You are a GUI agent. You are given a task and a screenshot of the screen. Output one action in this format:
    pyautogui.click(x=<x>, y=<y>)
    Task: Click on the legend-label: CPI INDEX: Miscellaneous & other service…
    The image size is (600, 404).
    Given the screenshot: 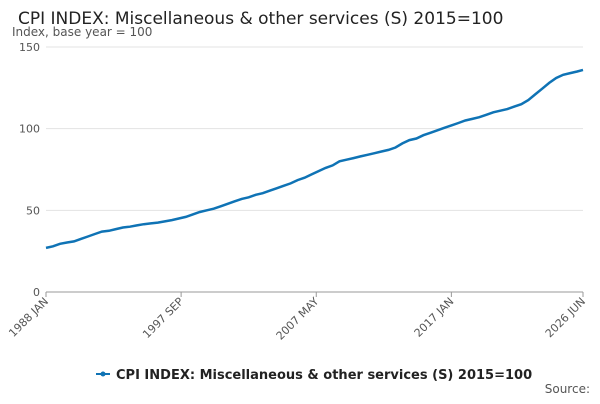 What is the action you would take?
    pyautogui.click(x=324, y=375)
    